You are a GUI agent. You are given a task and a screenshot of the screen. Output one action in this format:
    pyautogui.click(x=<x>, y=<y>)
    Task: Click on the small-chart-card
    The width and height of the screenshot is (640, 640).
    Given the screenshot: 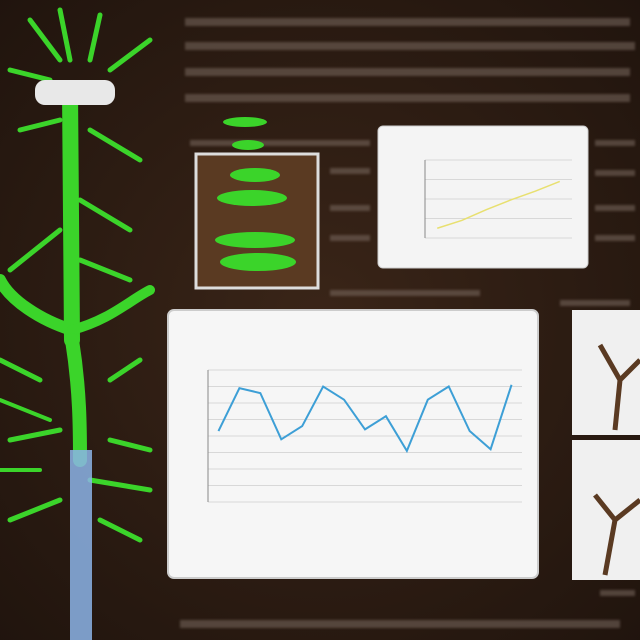 What is the action you would take?
    pyautogui.click(x=483, y=197)
    